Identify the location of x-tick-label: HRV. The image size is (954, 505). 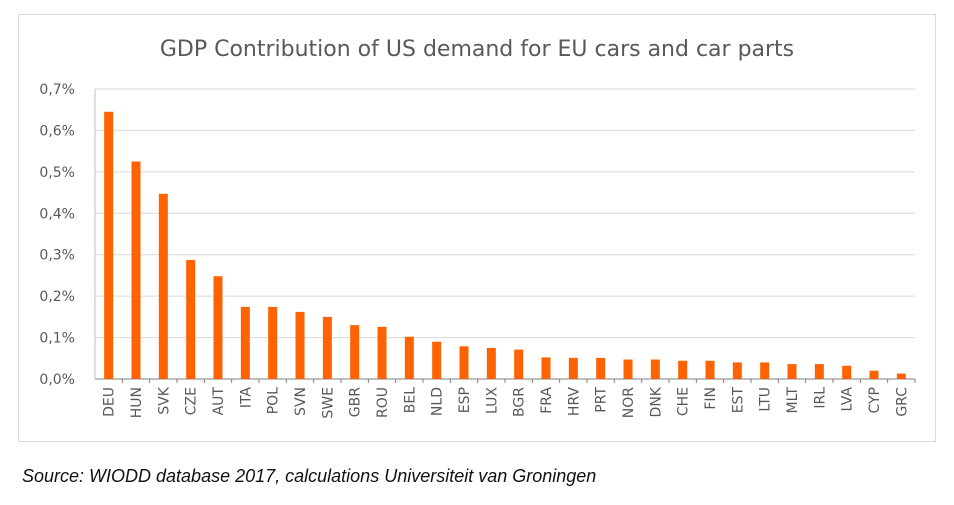
(574, 401).